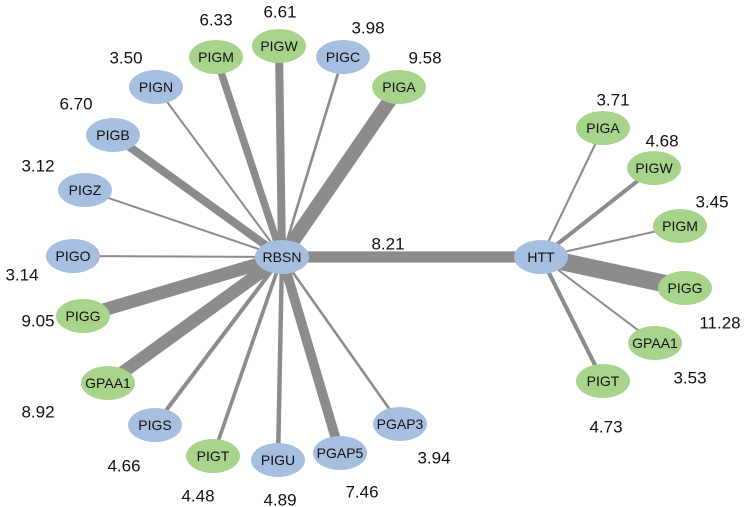 The width and height of the screenshot is (750, 507). What do you see at coordinates (597, 212) in the screenshot?
I see `edge-htt-pigw_h` at bounding box center [597, 212].